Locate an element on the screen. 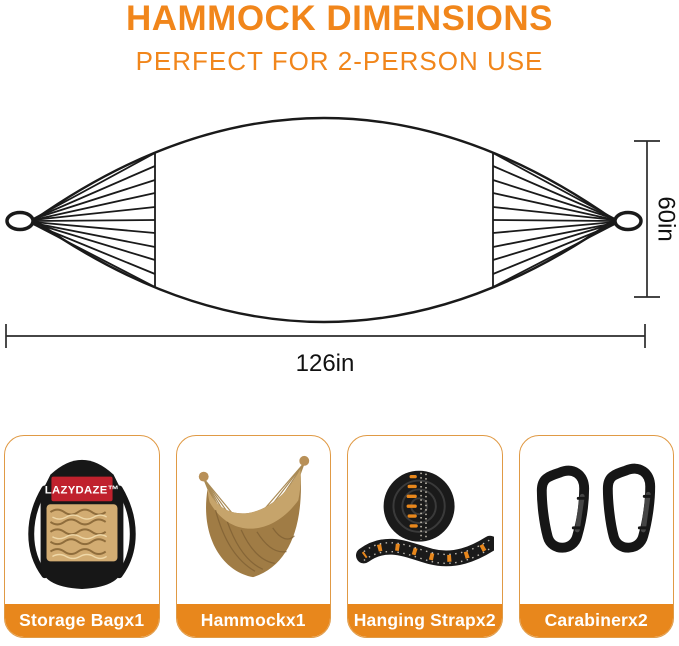 Image resolution: width=679 pixels, height=646 pixels. carabiner-icon is located at coordinates (596, 508).